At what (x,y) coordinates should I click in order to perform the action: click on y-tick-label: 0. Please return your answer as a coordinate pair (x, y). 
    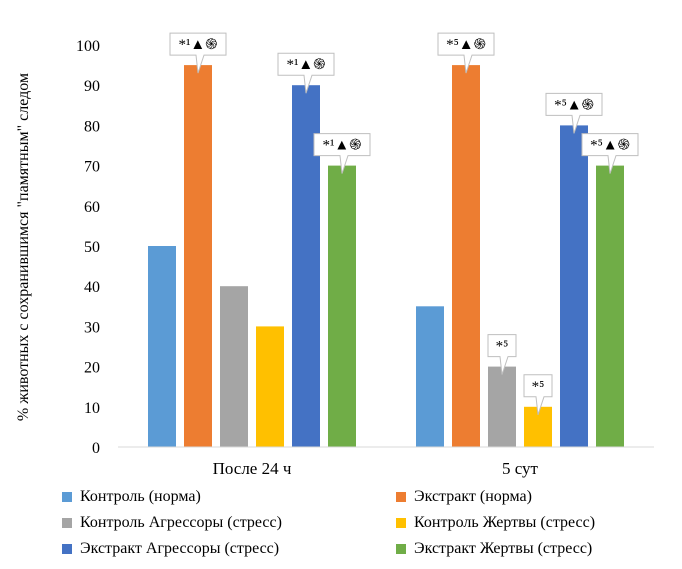
    Looking at the image, I should click on (96, 448).